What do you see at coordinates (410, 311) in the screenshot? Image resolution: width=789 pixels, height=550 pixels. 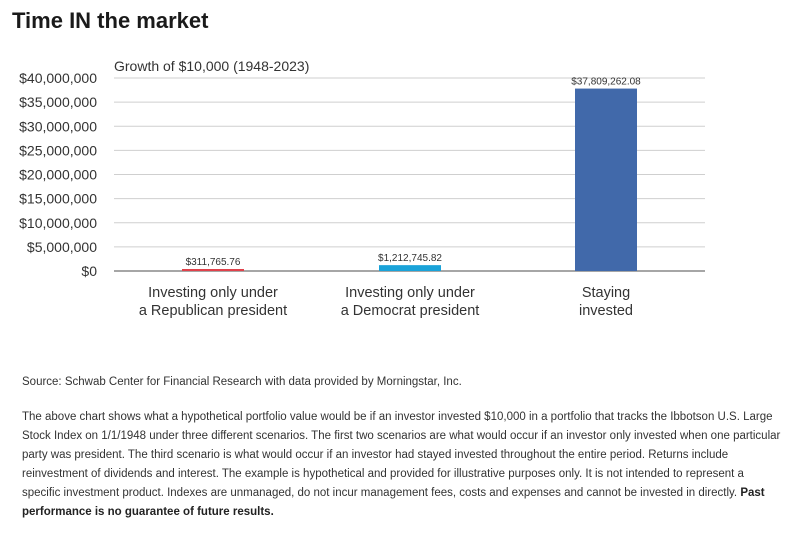 I see `category-label: a Democrat president` at bounding box center [410, 311].